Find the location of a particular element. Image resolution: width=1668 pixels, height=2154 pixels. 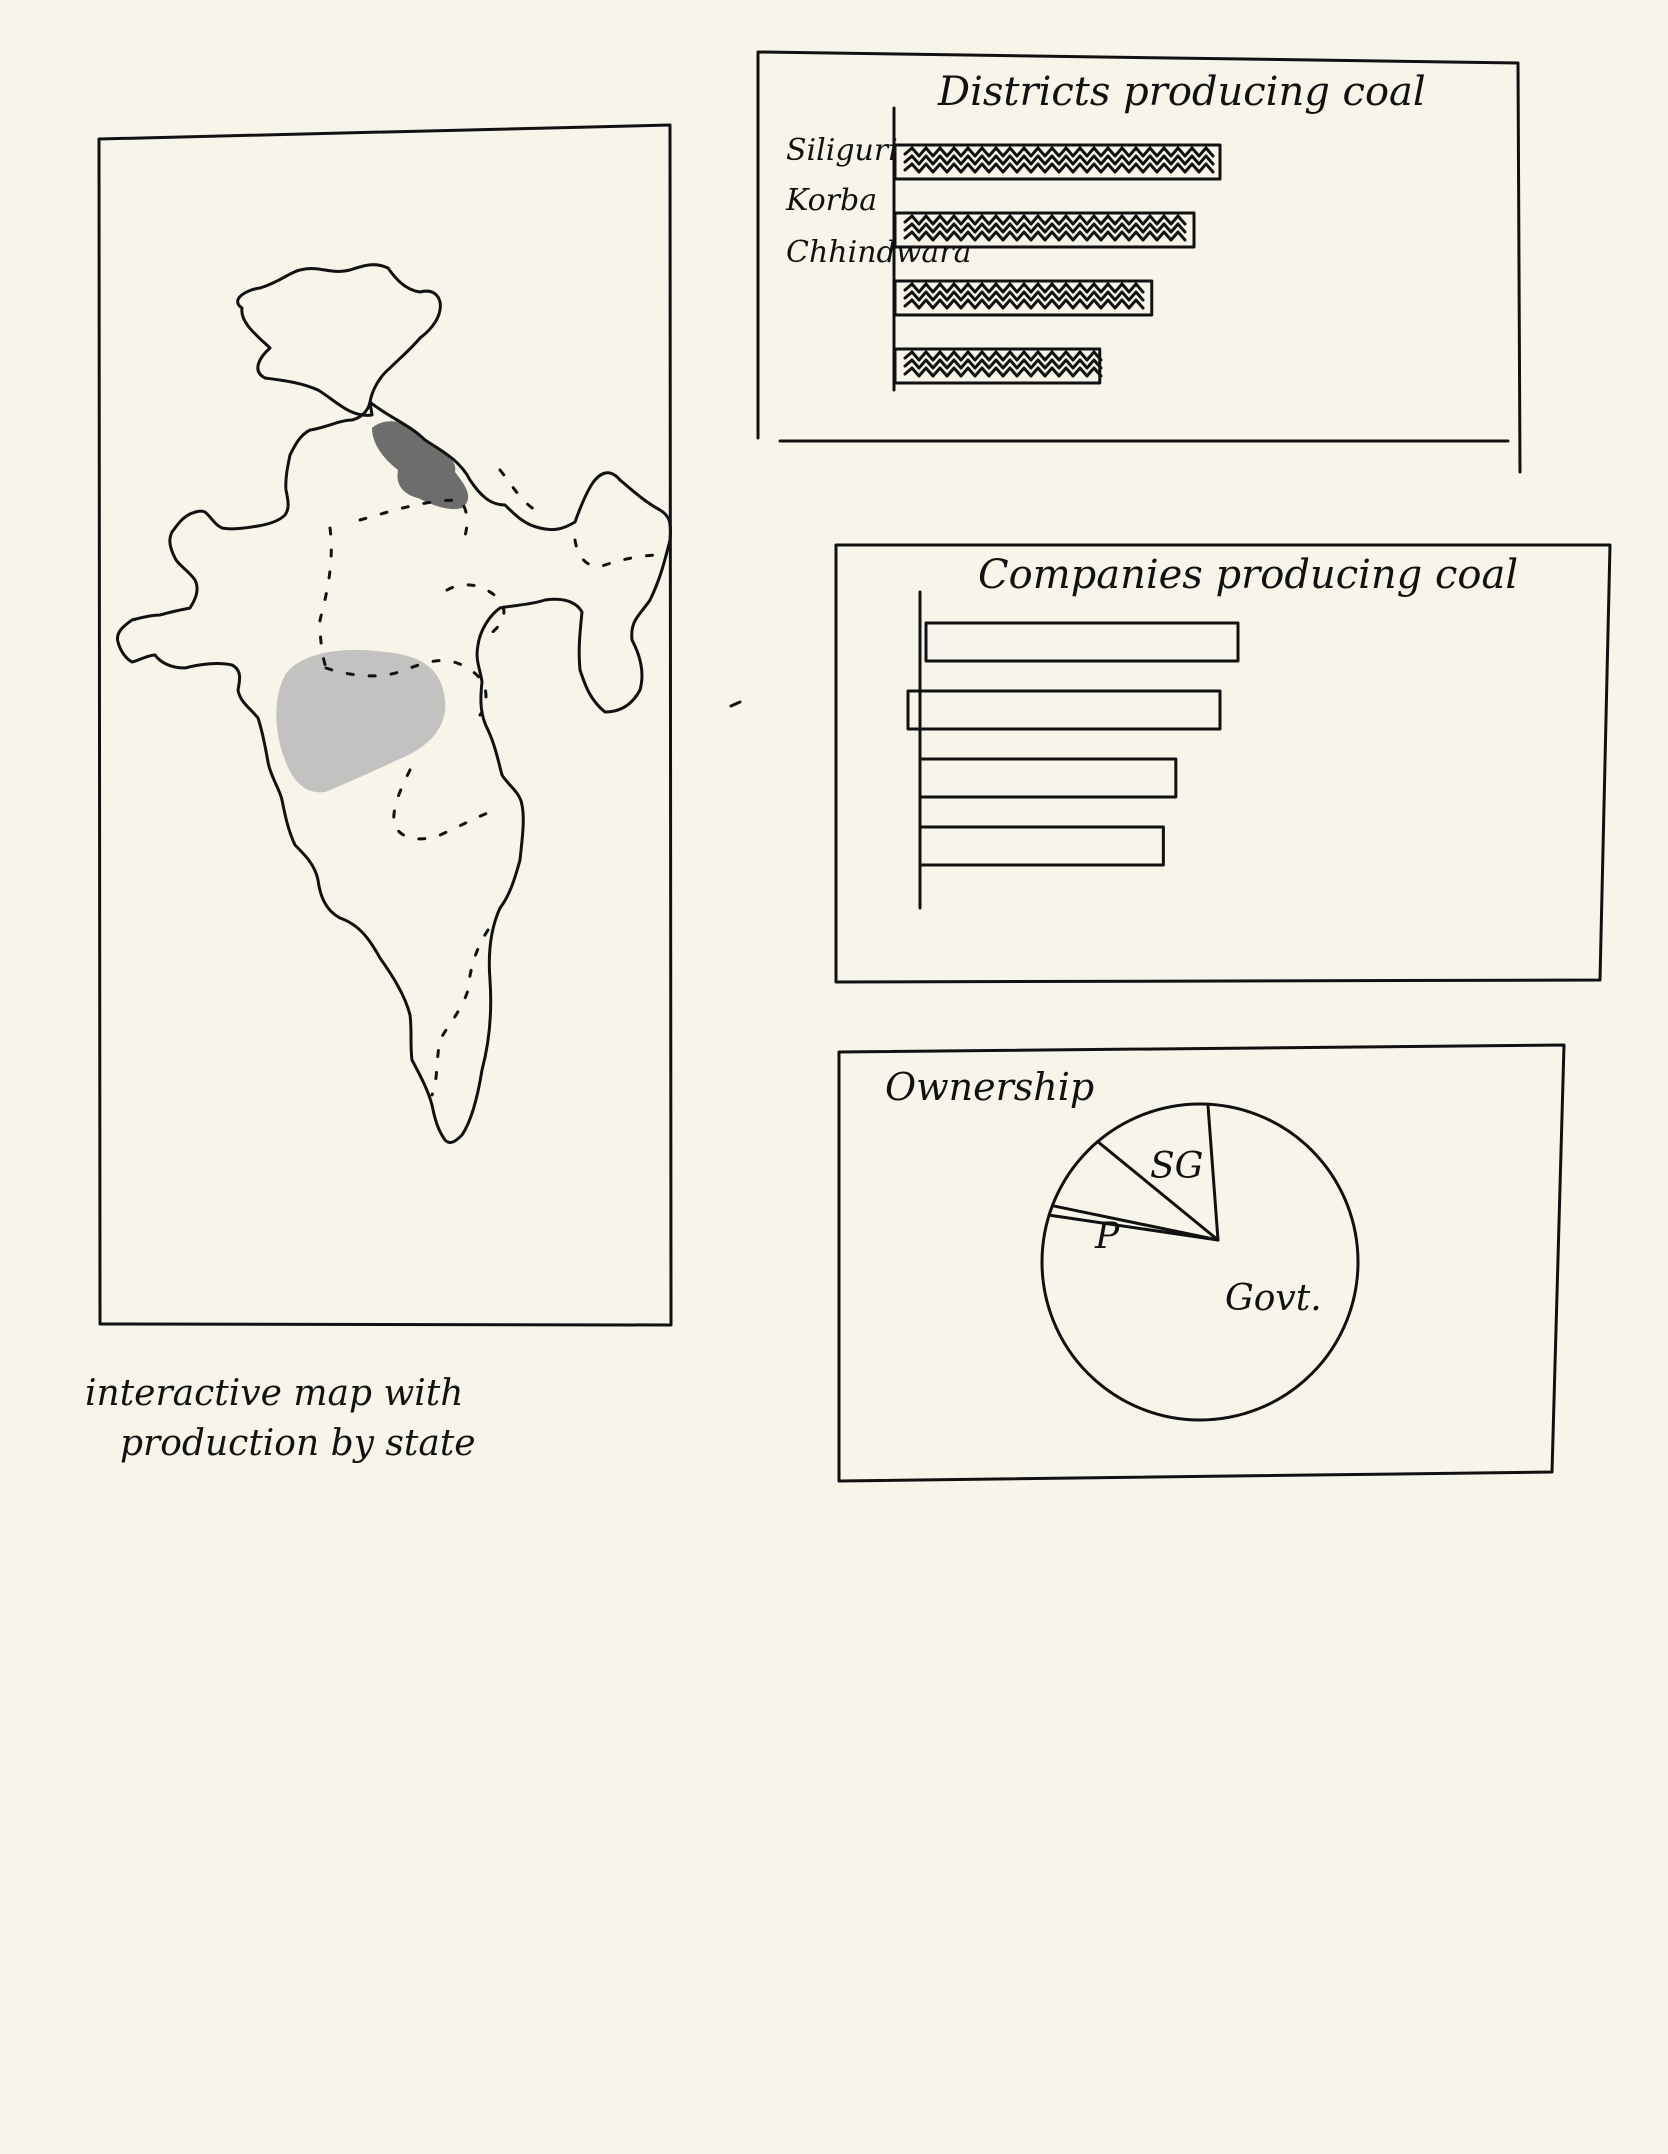

map-highlight-north is located at coordinates (420, 465).